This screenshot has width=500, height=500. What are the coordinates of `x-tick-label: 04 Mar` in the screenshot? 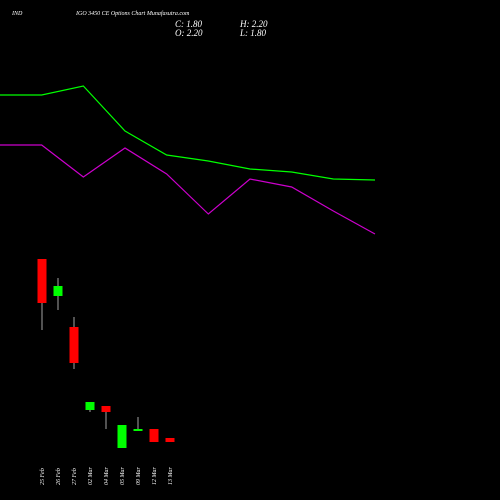 It's located at (106, 476).